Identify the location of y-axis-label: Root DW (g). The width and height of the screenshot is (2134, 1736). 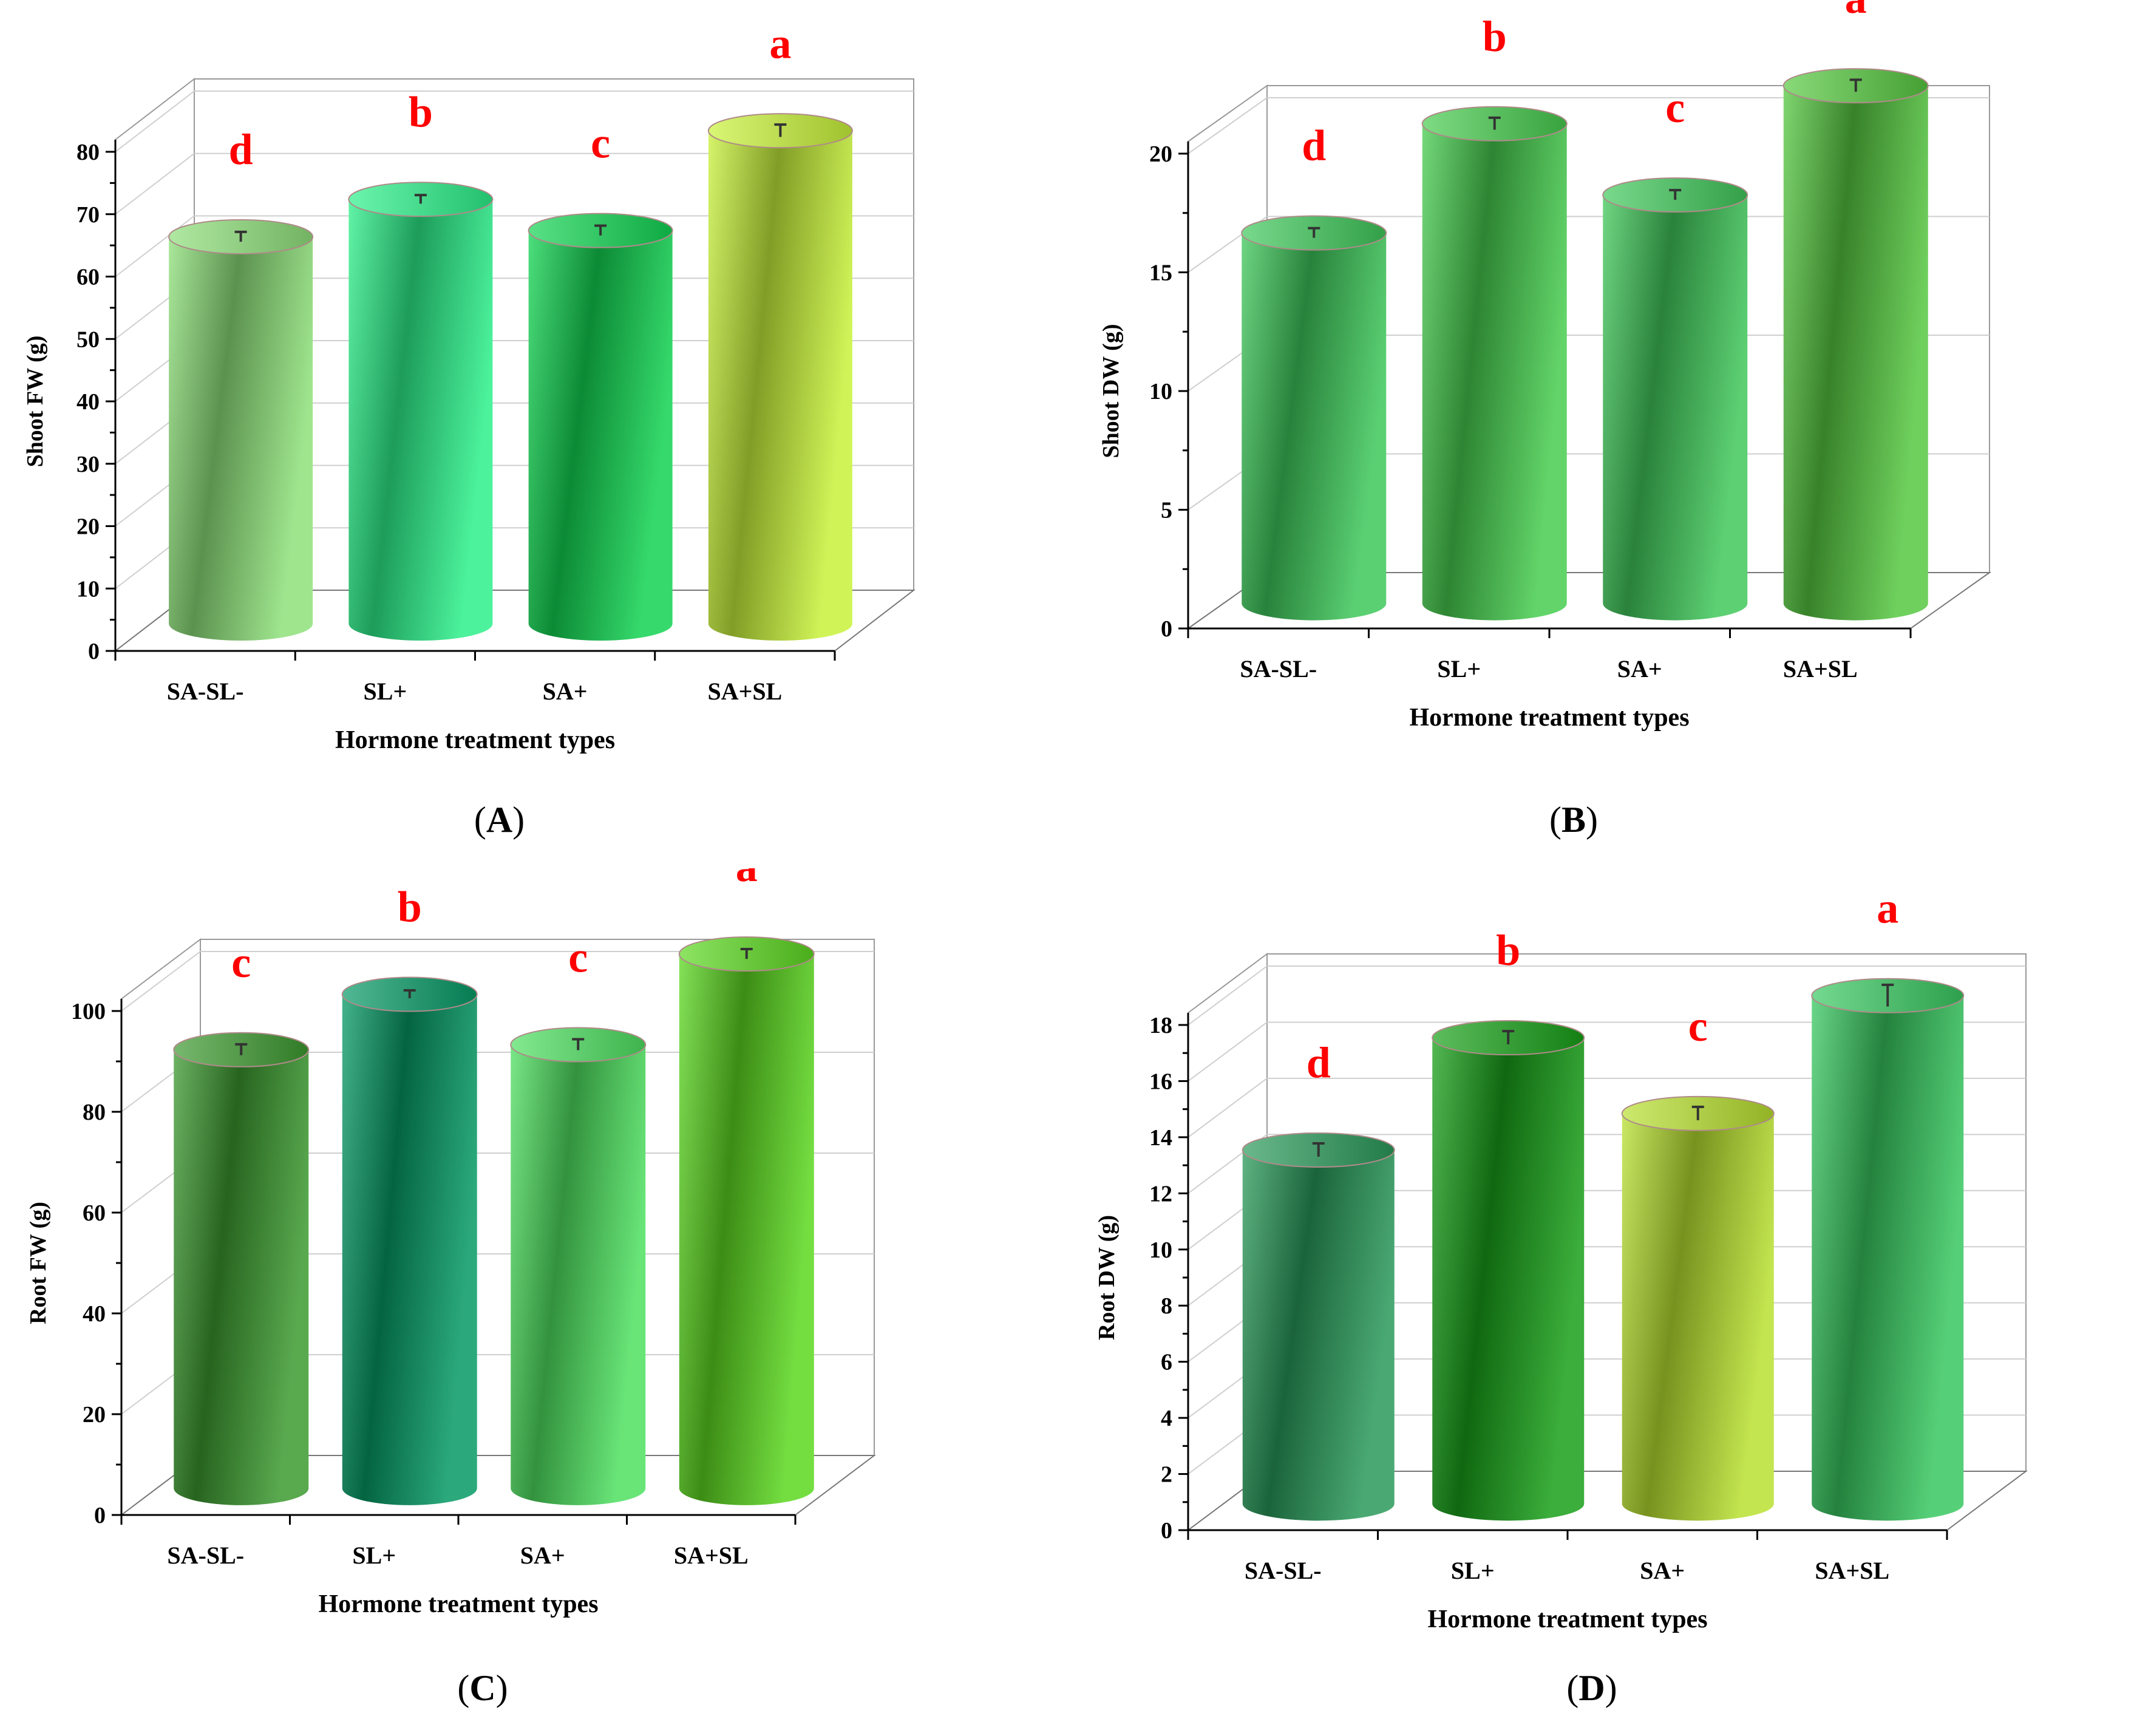
(1107, 1278).